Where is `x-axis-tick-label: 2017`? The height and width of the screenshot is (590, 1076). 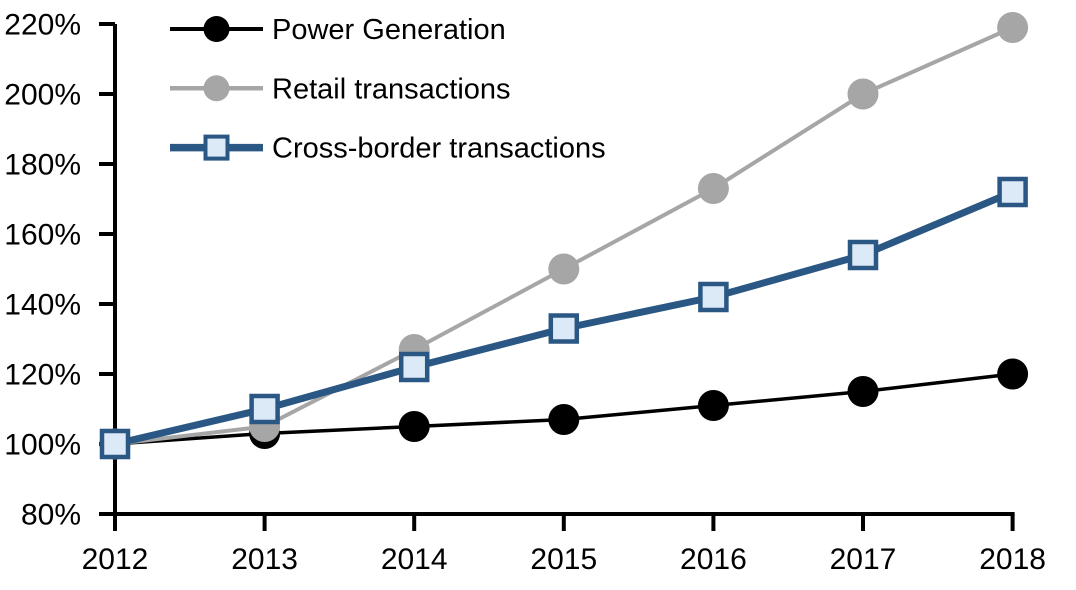 x-axis-tick-label: 2017 is located at coordinates (863, 559).